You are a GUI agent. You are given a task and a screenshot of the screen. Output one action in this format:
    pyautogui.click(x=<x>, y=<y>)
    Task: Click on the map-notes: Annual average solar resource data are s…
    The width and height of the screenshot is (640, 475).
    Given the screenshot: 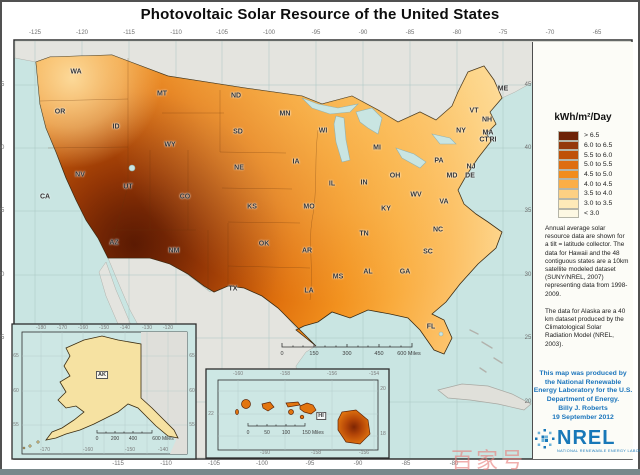 What is the action you would take?
    pyautogui.click(x=587, y=291)
    